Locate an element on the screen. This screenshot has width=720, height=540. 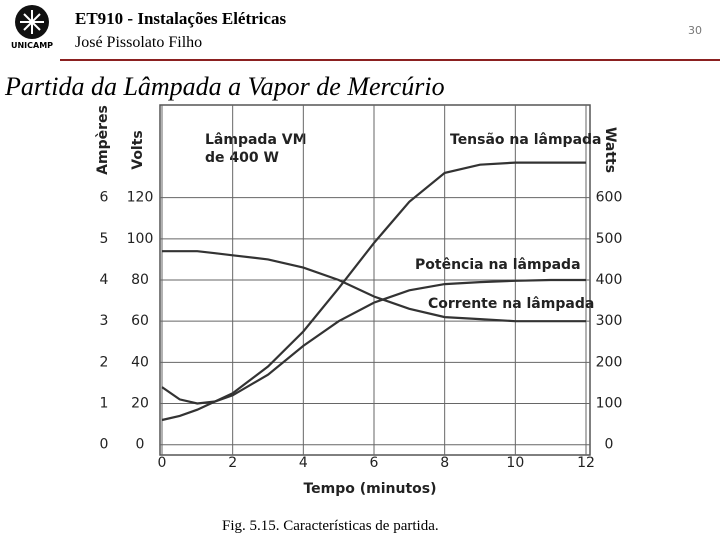
x-tick-label: 0 is located at coordinates (162, 463).